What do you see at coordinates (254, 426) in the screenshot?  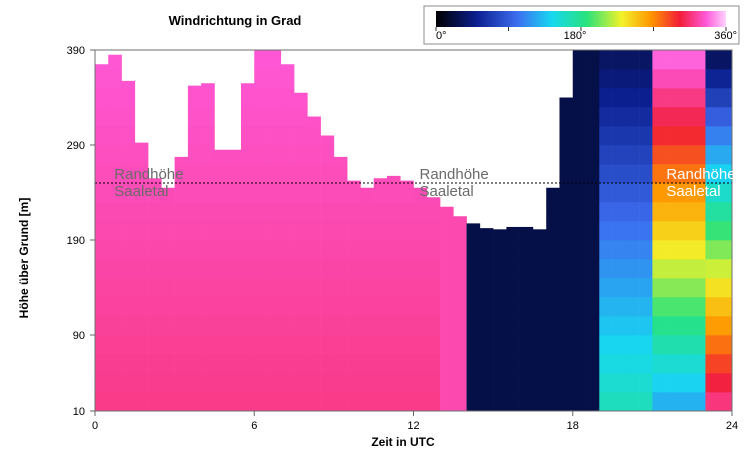 I see `x-tick-label: 6` at bounding box center [254, 426].